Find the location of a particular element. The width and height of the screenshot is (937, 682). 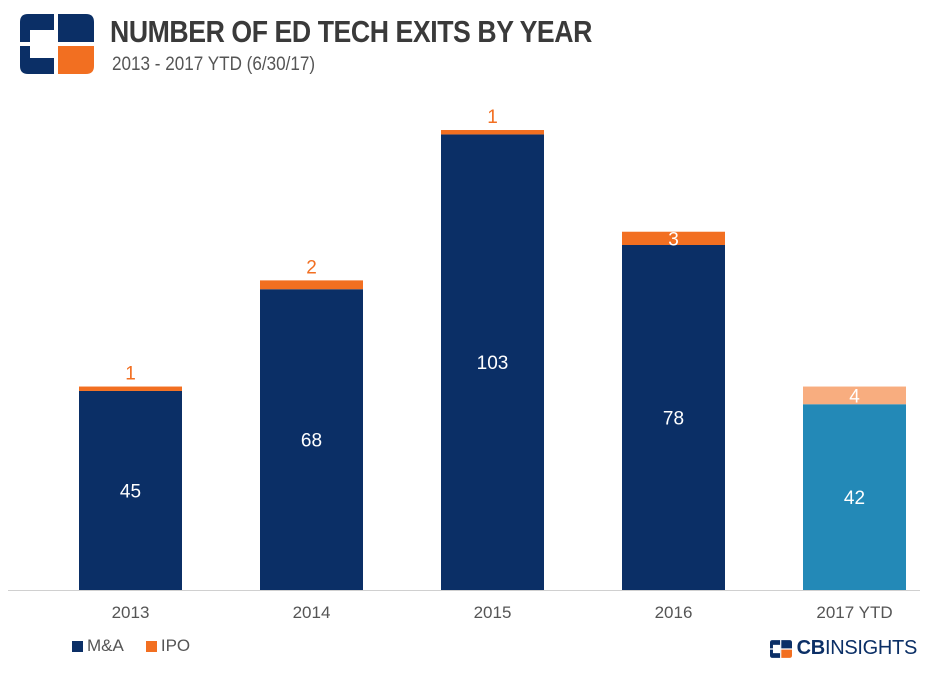

bar-ipo-2017-ytd is located at coordinates (854, 395).